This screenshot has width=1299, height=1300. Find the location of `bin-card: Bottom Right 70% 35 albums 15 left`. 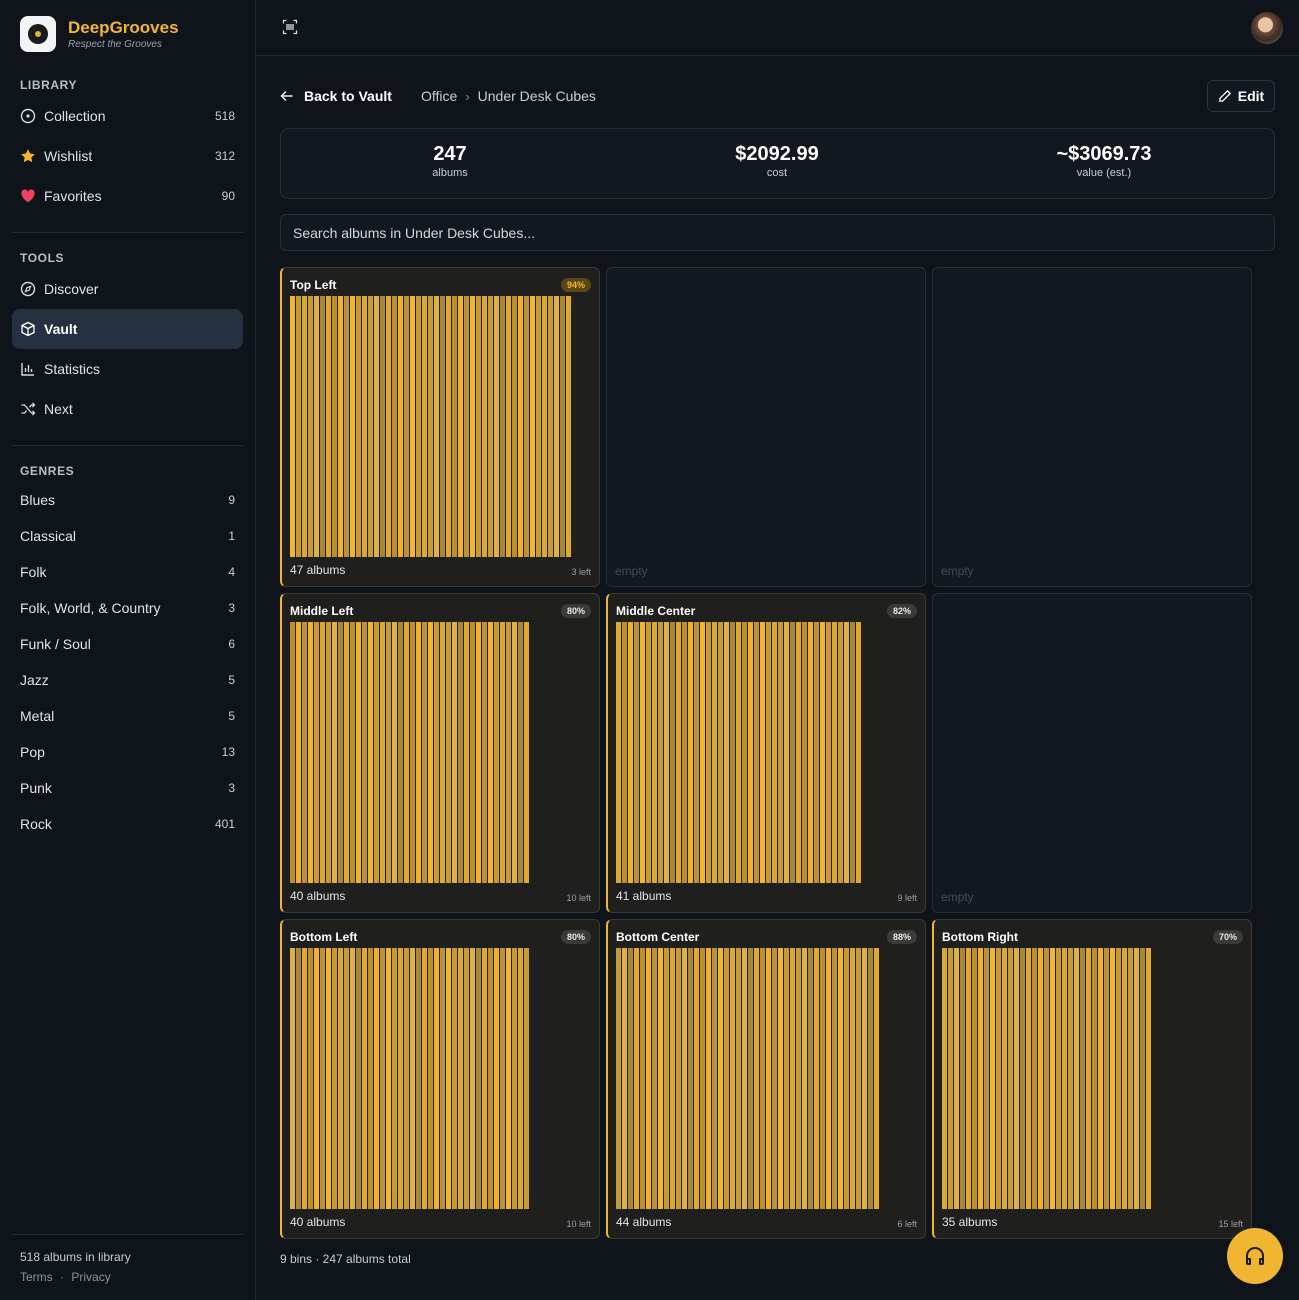

bin-card: Bottom Right 70% 35 albums 15 left is located at coordinates (1092, 1079).